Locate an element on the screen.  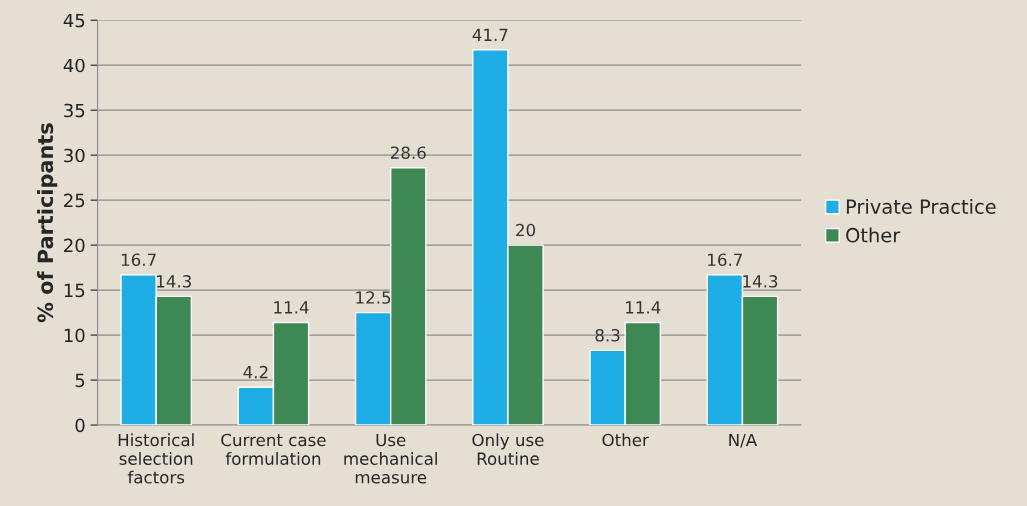
data-label: 28.6 is located at coordinates (408, 152).